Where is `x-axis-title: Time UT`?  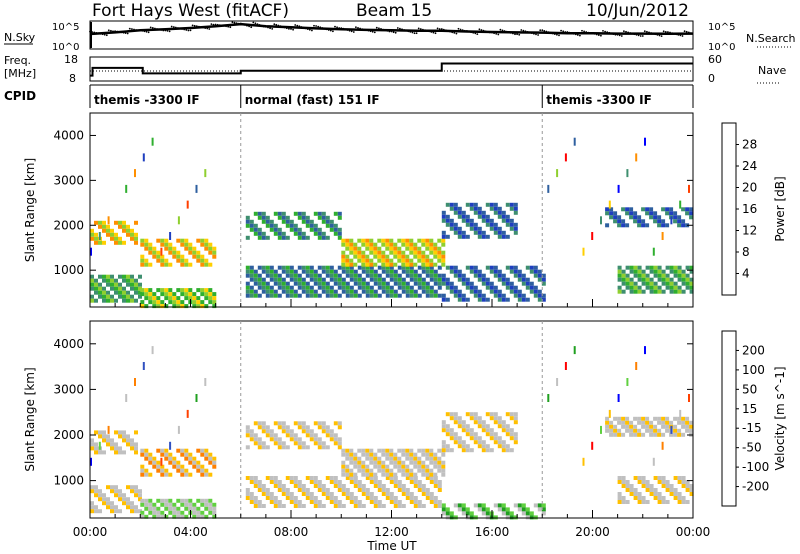
x-axis-title: Time UT is located at coordinates (391, 546).